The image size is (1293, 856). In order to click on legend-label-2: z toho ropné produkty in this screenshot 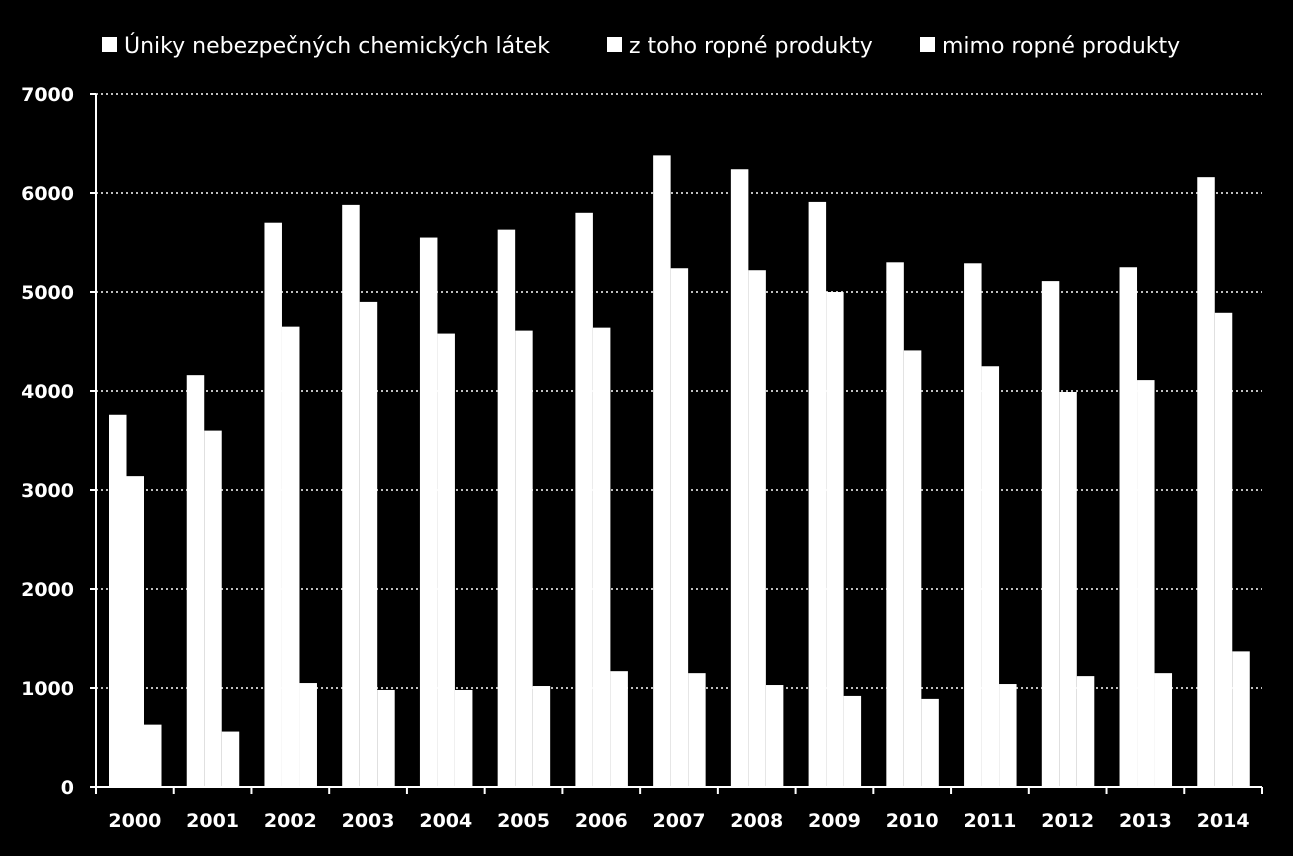, I will do `click(751, 46)`.